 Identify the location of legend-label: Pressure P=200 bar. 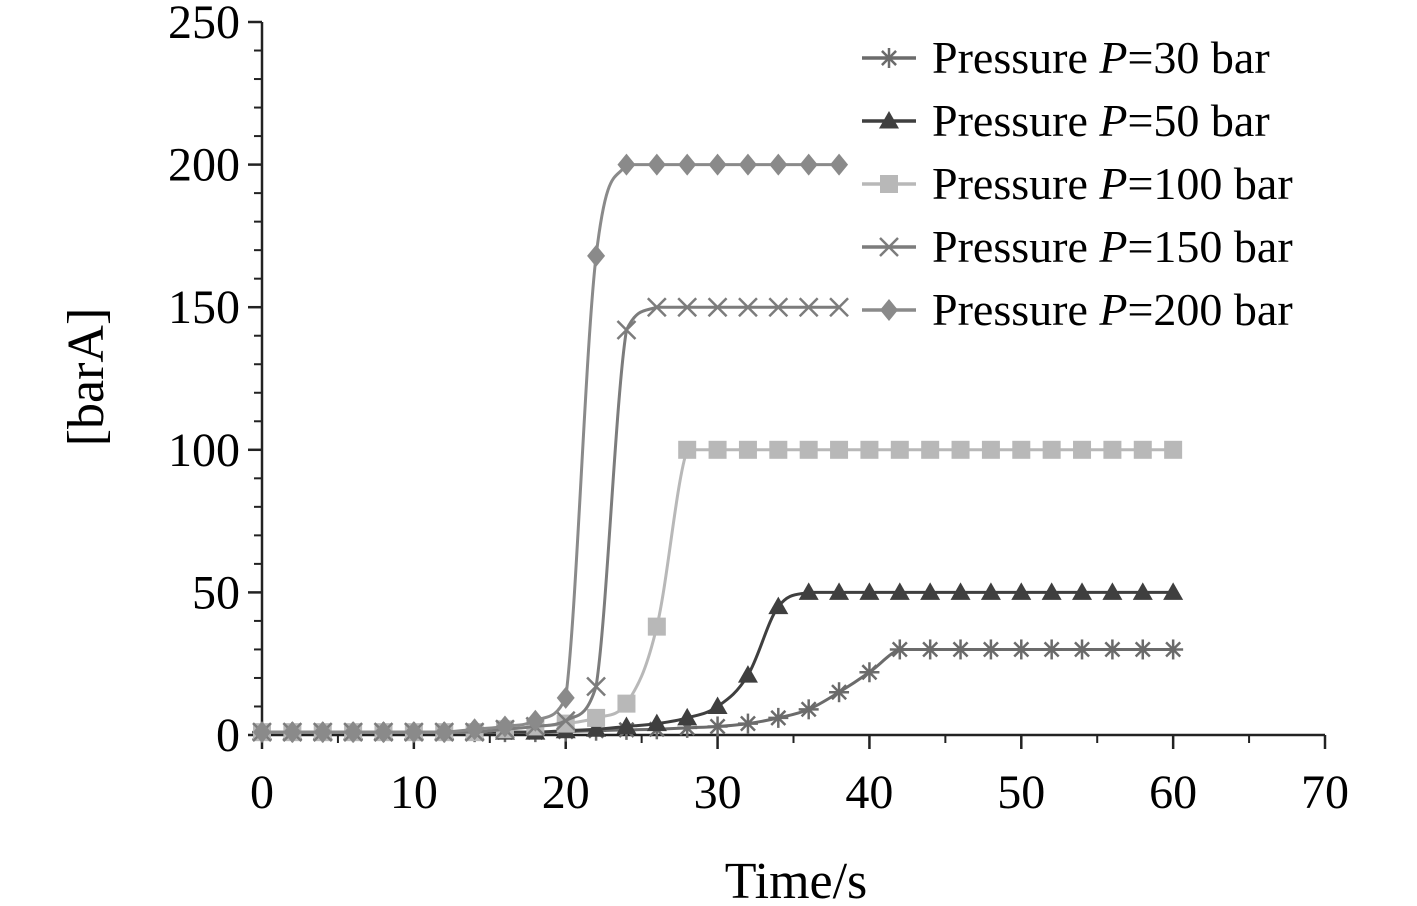
(1112, 309).